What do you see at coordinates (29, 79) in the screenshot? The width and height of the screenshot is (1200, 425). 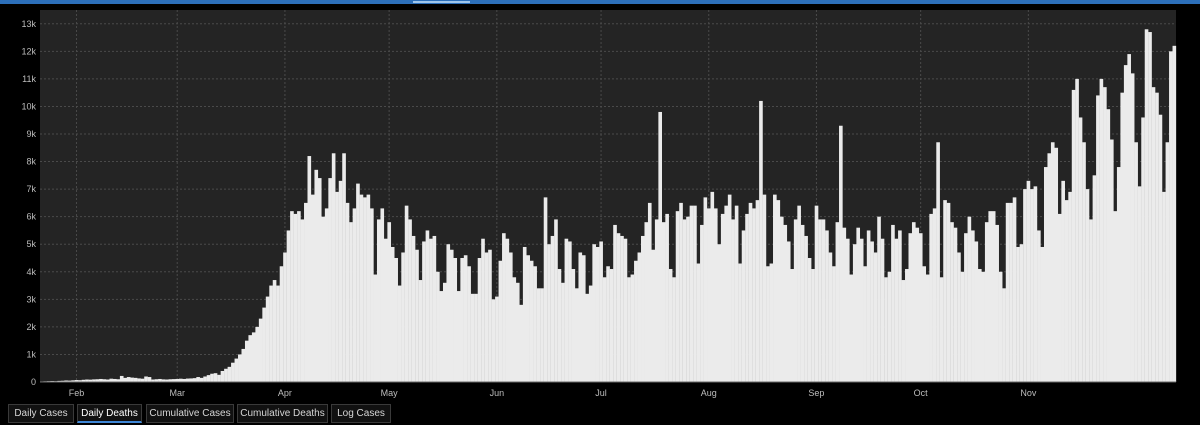 I see `y-tick-label: 11k` at bounding box center [29, 79].